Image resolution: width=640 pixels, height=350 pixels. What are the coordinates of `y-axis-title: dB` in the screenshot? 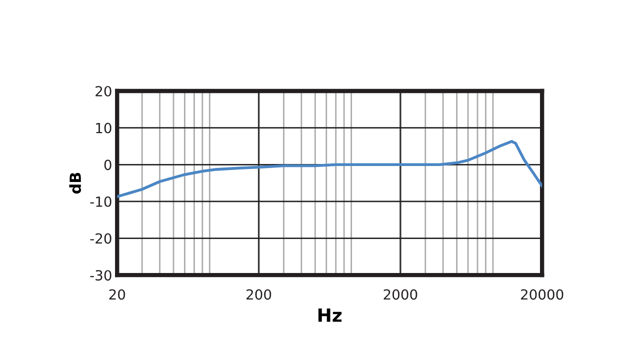 It's located at (75, 183).